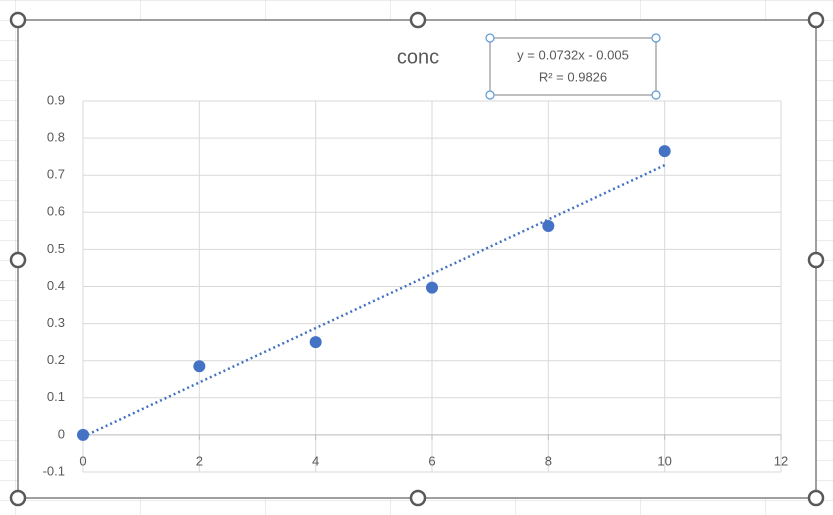 The height and width of the screenshot is (515, 833). What do you see at coordinates (56, 137) in the screenshot?
I see `y-tick-label: 0.8` at bounding box center [56, 137].